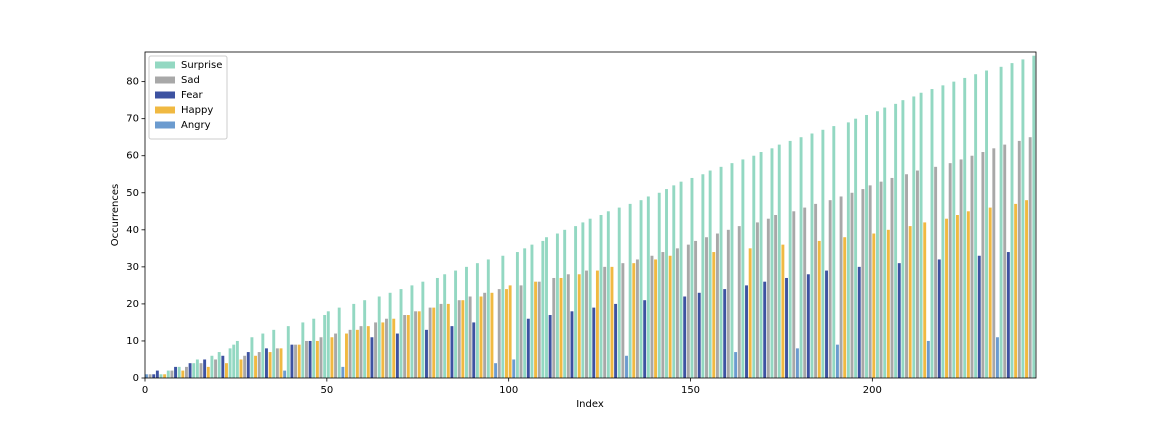 The image size is (1152, 432). What do you see at coordinates (190, 80) in the screenshot?
I see `legend-label: Sad` at bounding box center [190, 80].